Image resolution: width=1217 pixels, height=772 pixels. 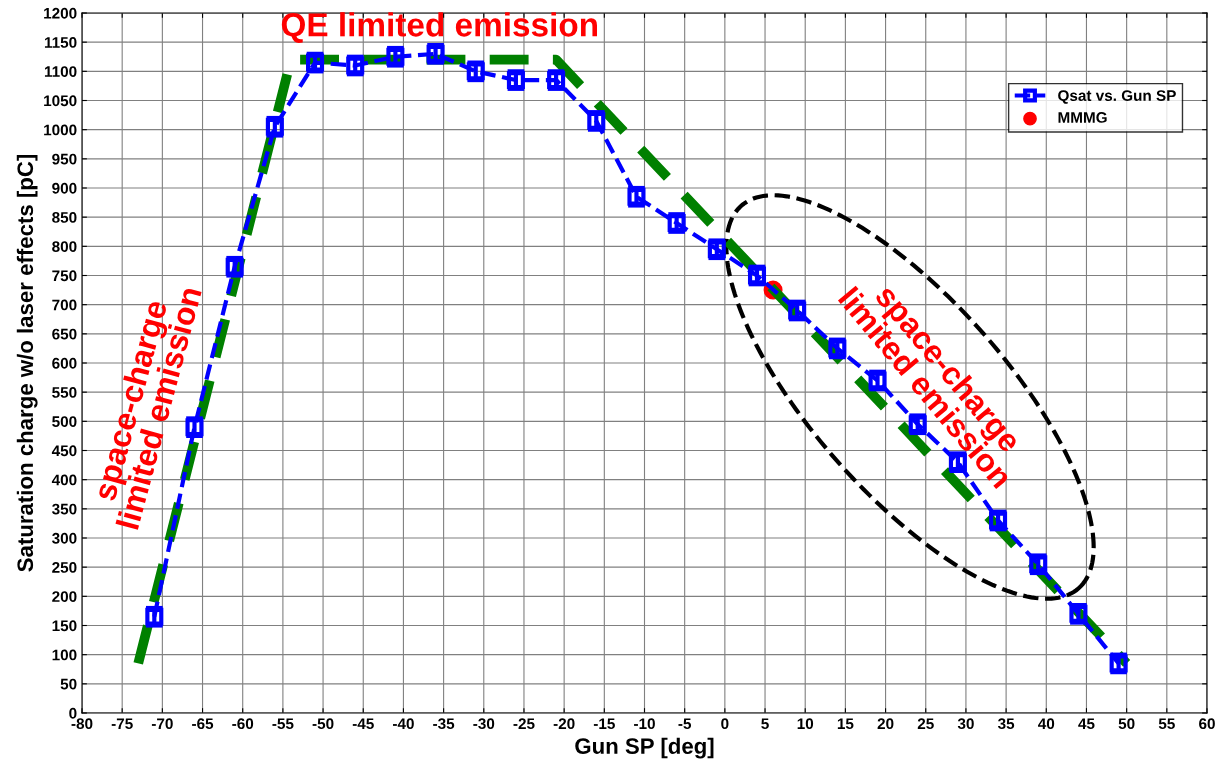 I want to click on x-tick-label: 20, so click(x=885, y=724).